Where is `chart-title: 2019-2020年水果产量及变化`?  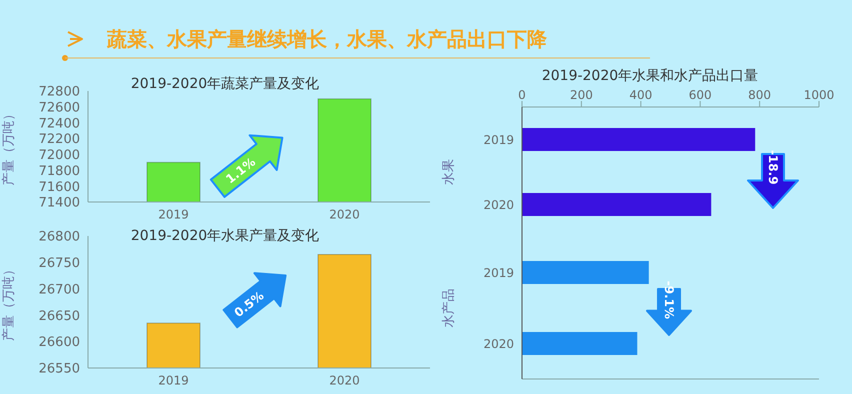 chart-title: 2019-2020年水果产量及变化 is located at coordinates (225, 236).